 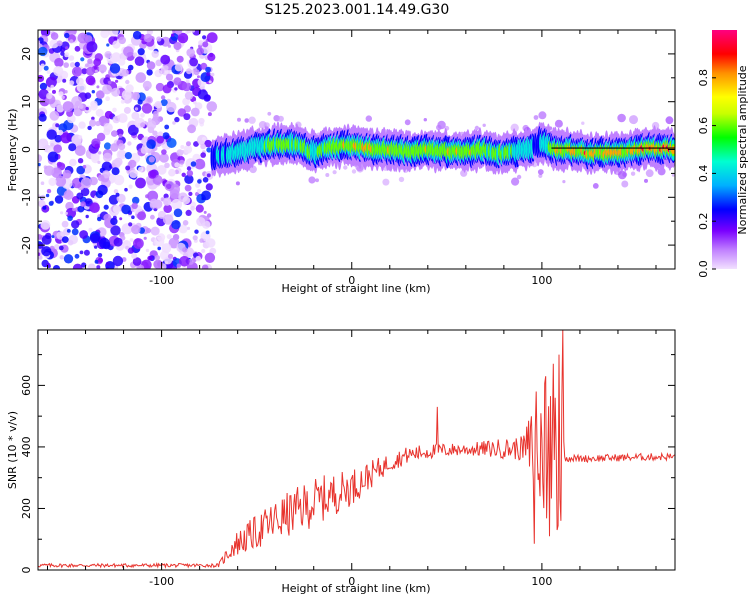 What do you see at coordinates (703, 221) in the screenshot?
I see `colorbar-tick-label: 0.2` at bounding box center [703, 221].